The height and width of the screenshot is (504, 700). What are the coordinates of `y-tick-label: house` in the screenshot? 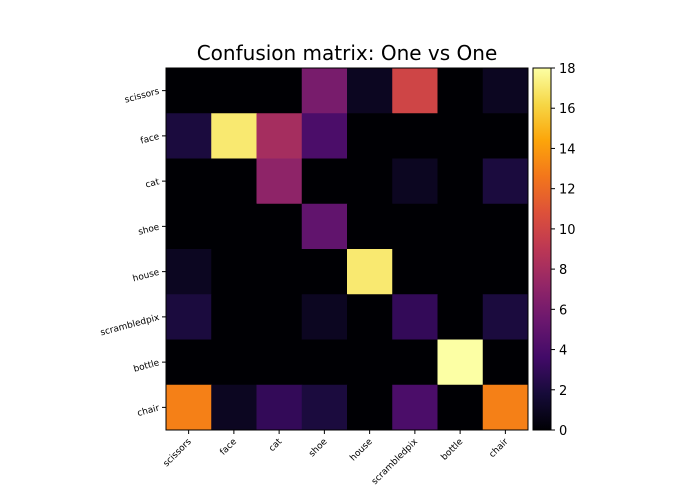 It's located at (146, 276).